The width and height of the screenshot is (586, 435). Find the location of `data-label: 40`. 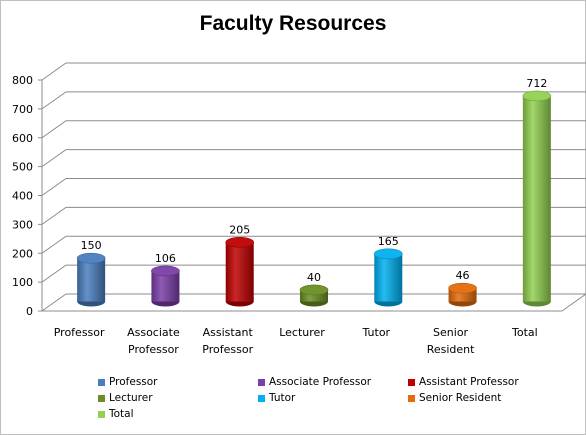

data-label: 40 is located at coordinates (314, 277).